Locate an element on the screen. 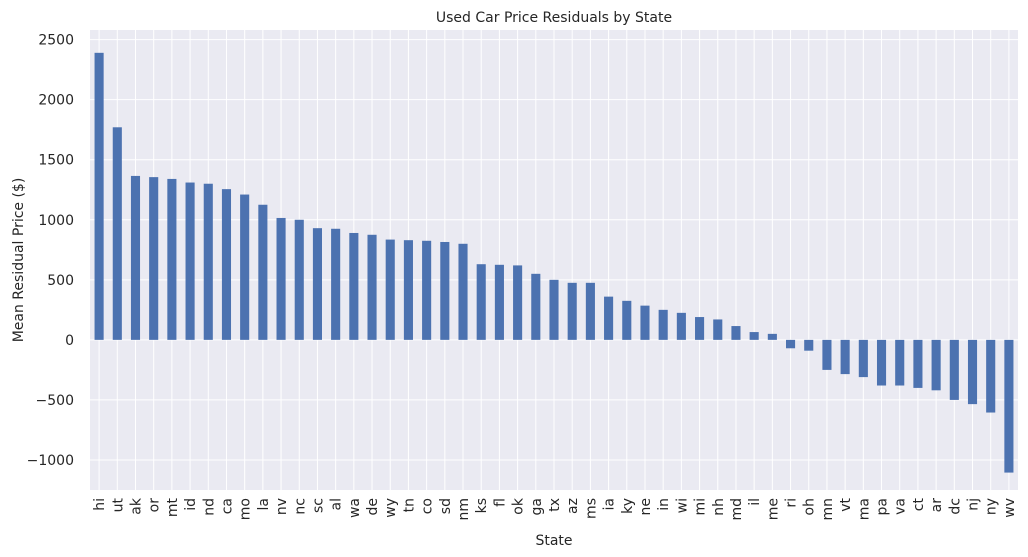 The width and height of the screenshot is (1028, 557). bar-la is located at coordinates (263, 272).